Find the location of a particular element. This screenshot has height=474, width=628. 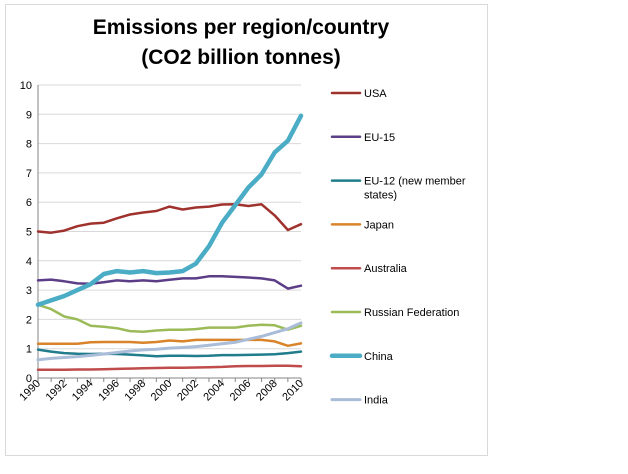

x-tick-label: 1990 is located at coordinates (30, 391).